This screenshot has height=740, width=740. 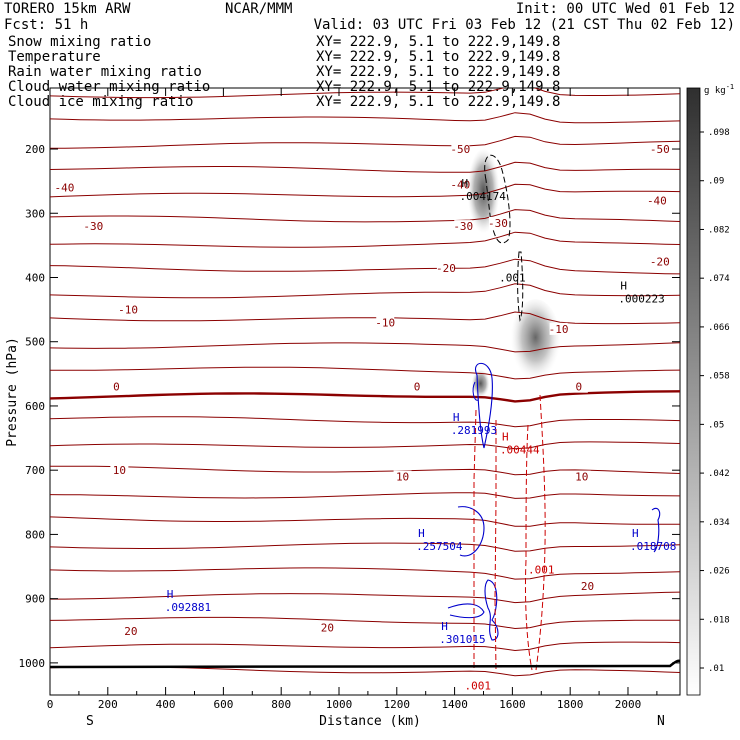 What do you see at coordinates (370, 721) in the screenshot?
I see `x-axis-label: Distance (km)` at bounding box center [370, 721].